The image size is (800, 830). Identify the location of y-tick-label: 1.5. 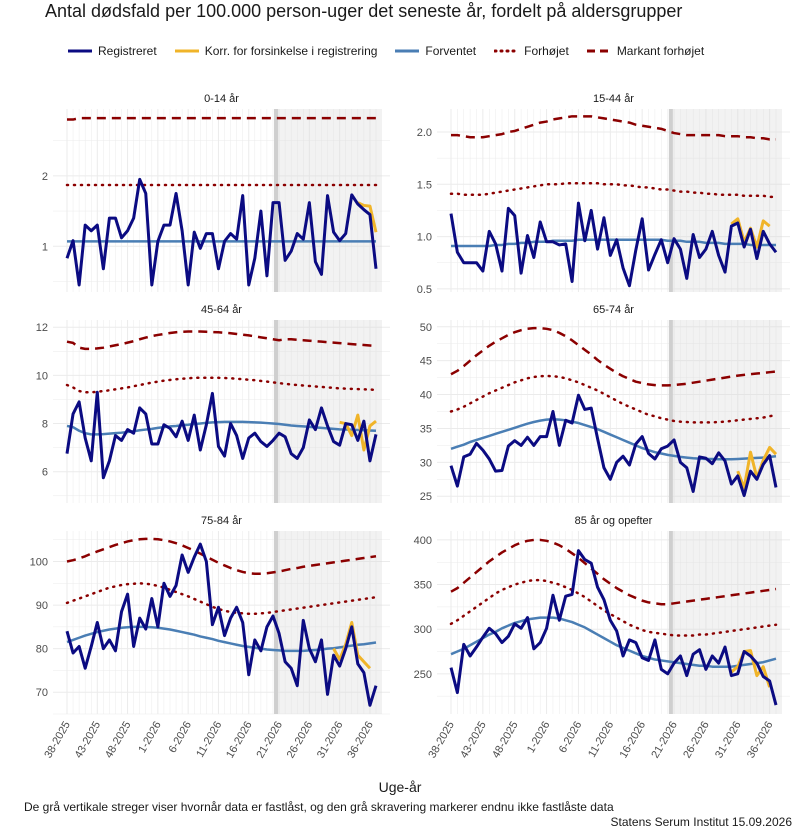
(424, 185).